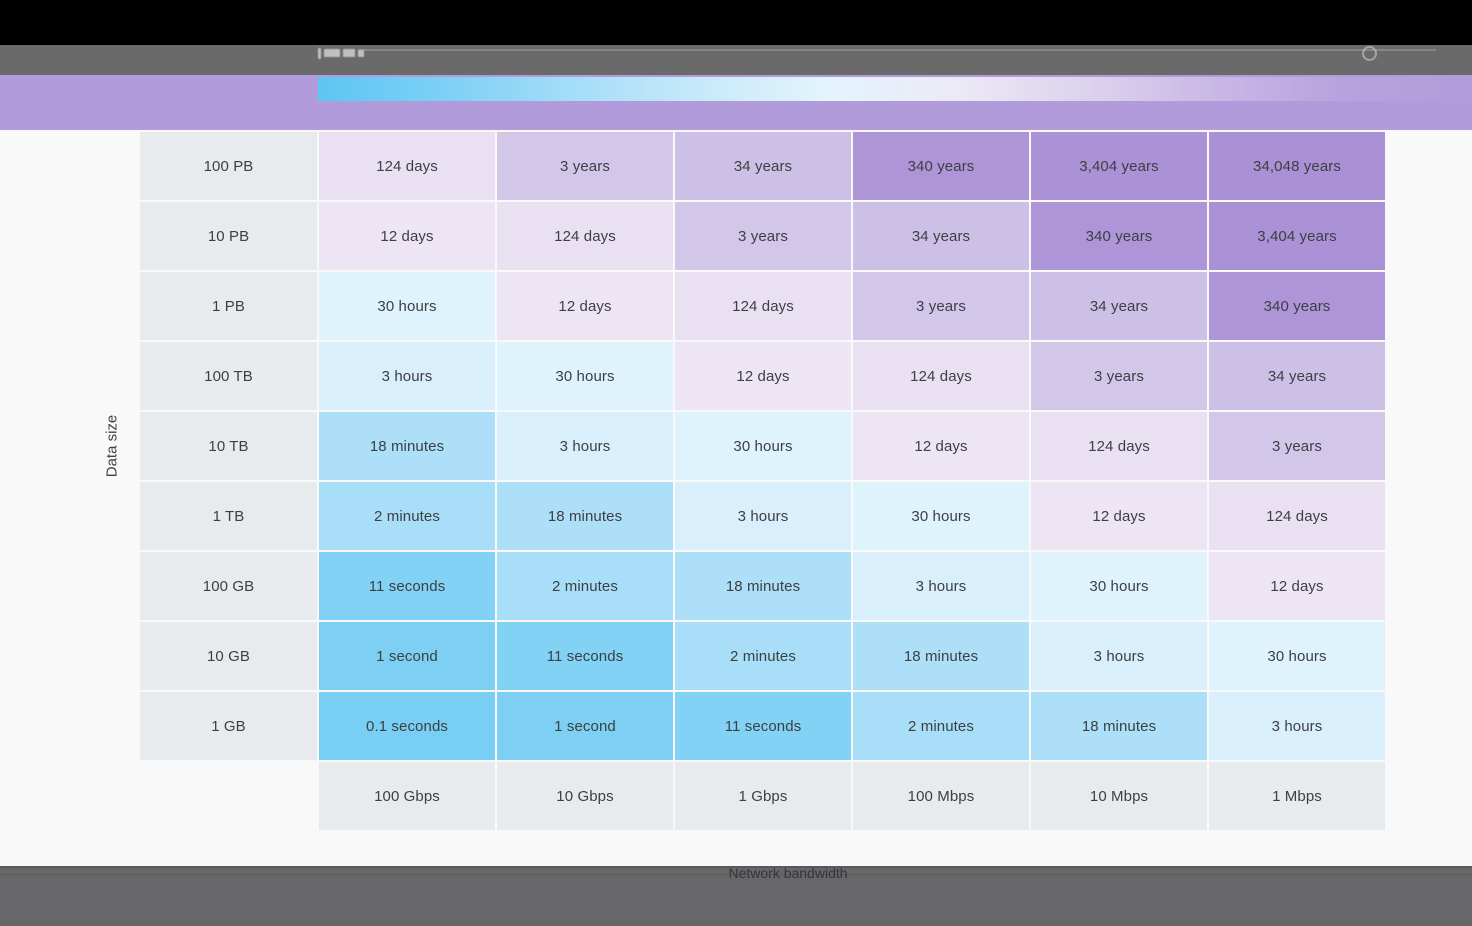  What do you see at coordinates (228, 446) in the screenshot?
I see `row-label: 10 TB` at bounding box center [228, 446].